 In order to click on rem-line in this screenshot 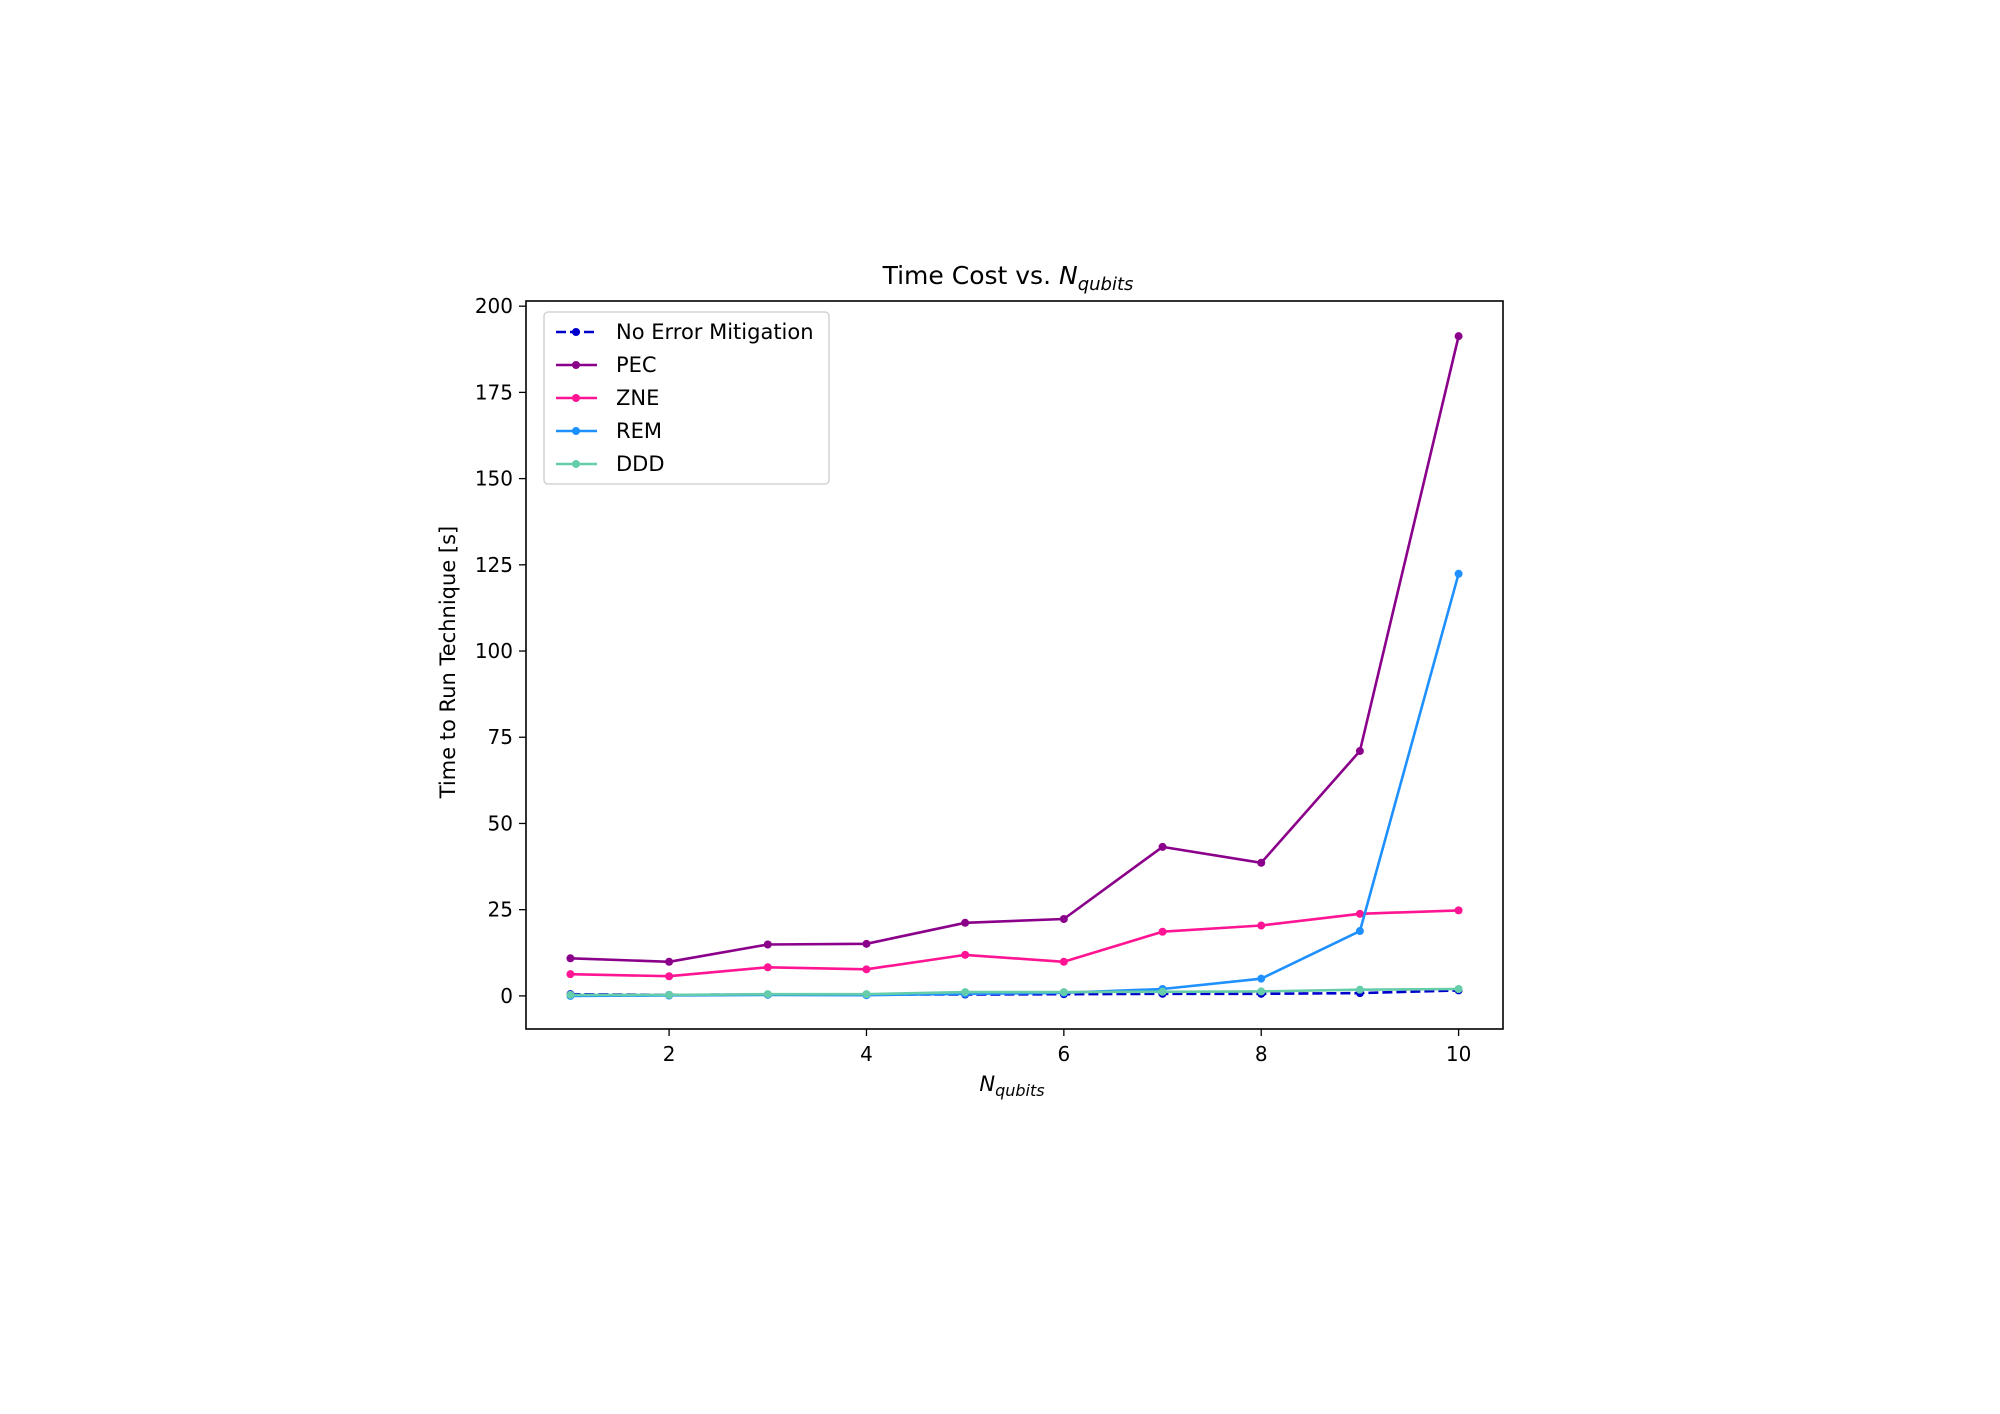, I will do `click(1015, 785)`.